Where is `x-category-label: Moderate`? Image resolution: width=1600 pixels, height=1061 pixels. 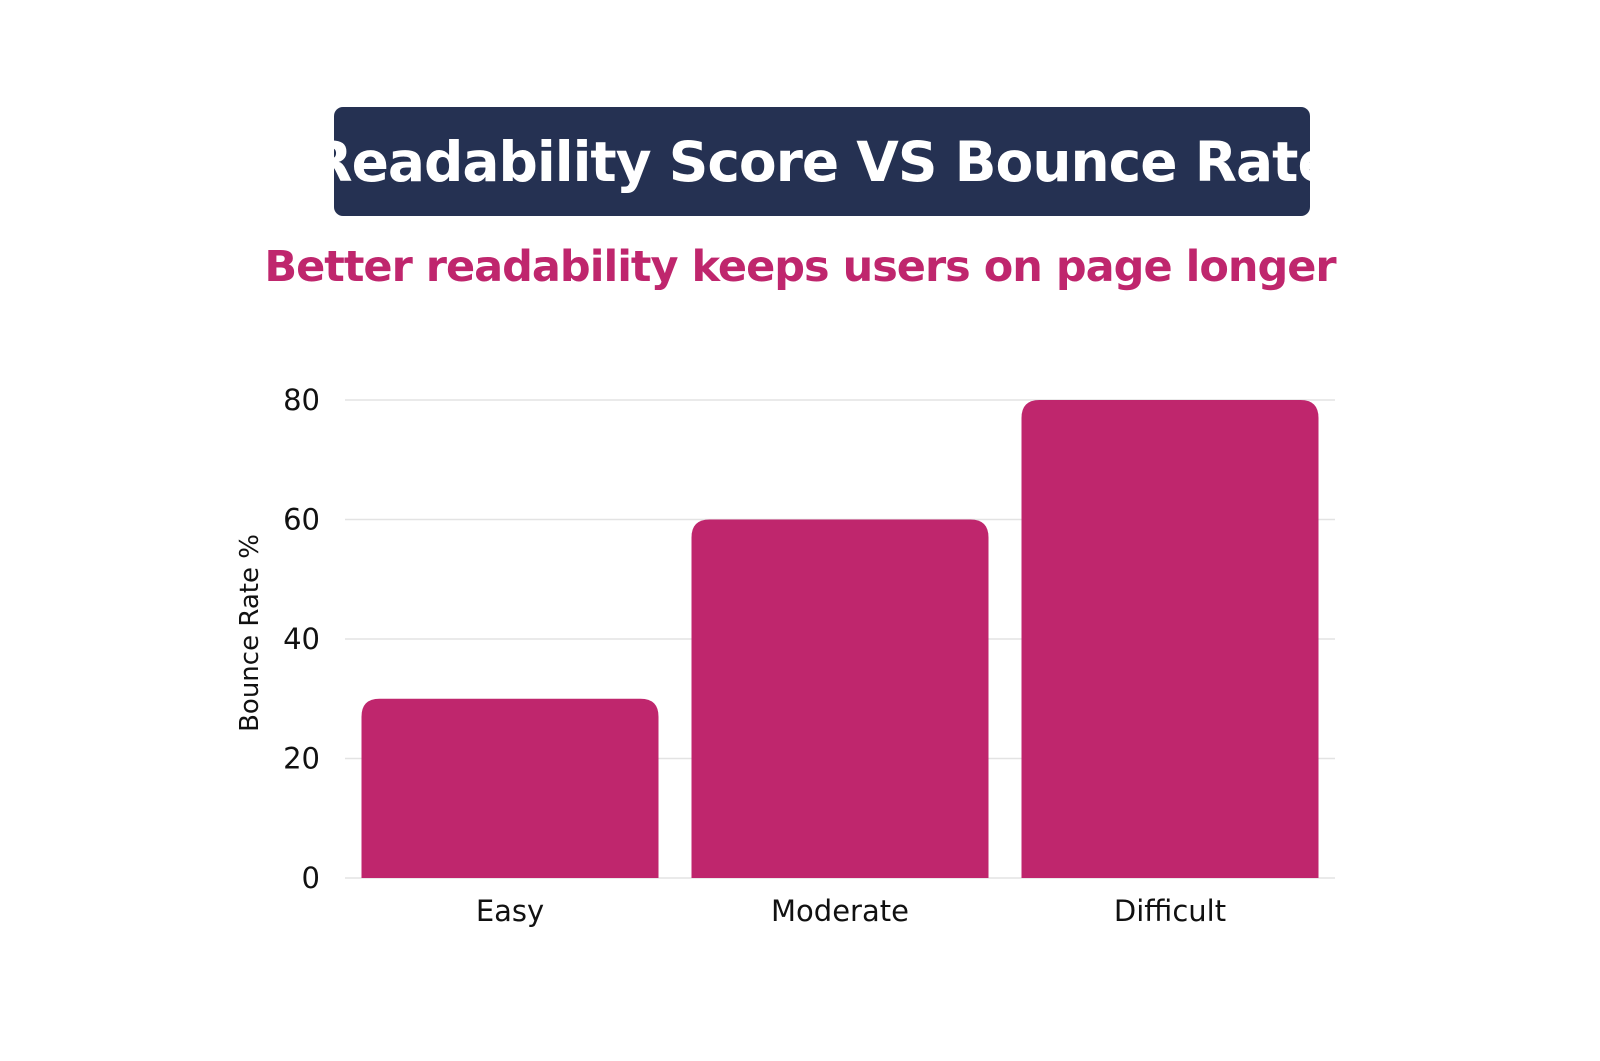 x-category-label: Moderate is located at coordinates (840, 911).